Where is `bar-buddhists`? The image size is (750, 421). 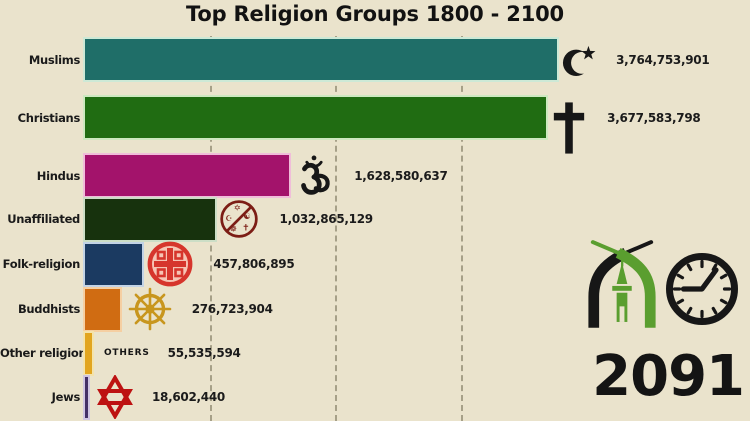
bar-buddhists is located at coordinates (102, 309).